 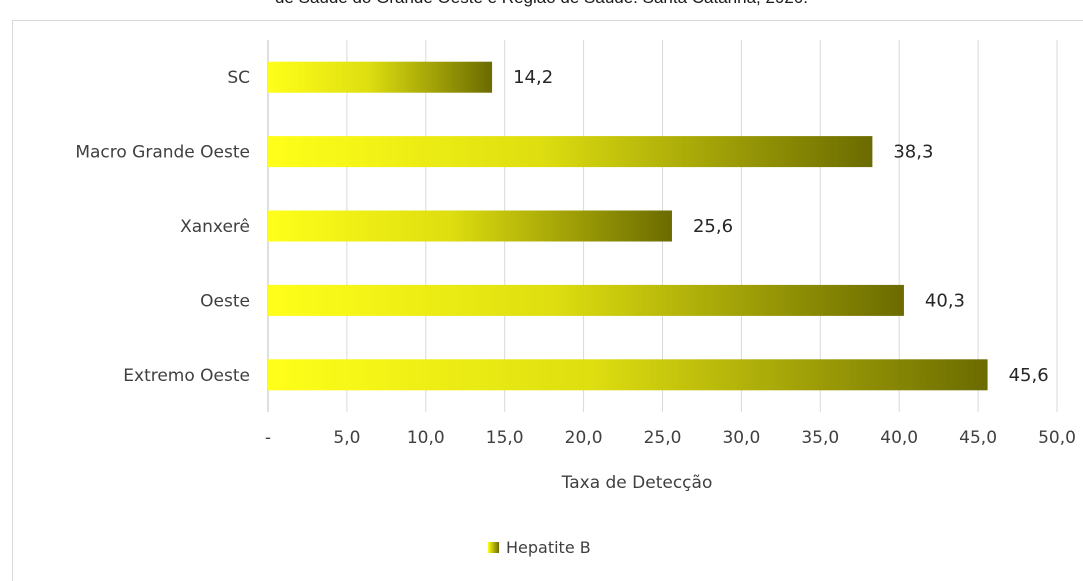 I want to click on category-label: SC, so click(x=238, y=78).